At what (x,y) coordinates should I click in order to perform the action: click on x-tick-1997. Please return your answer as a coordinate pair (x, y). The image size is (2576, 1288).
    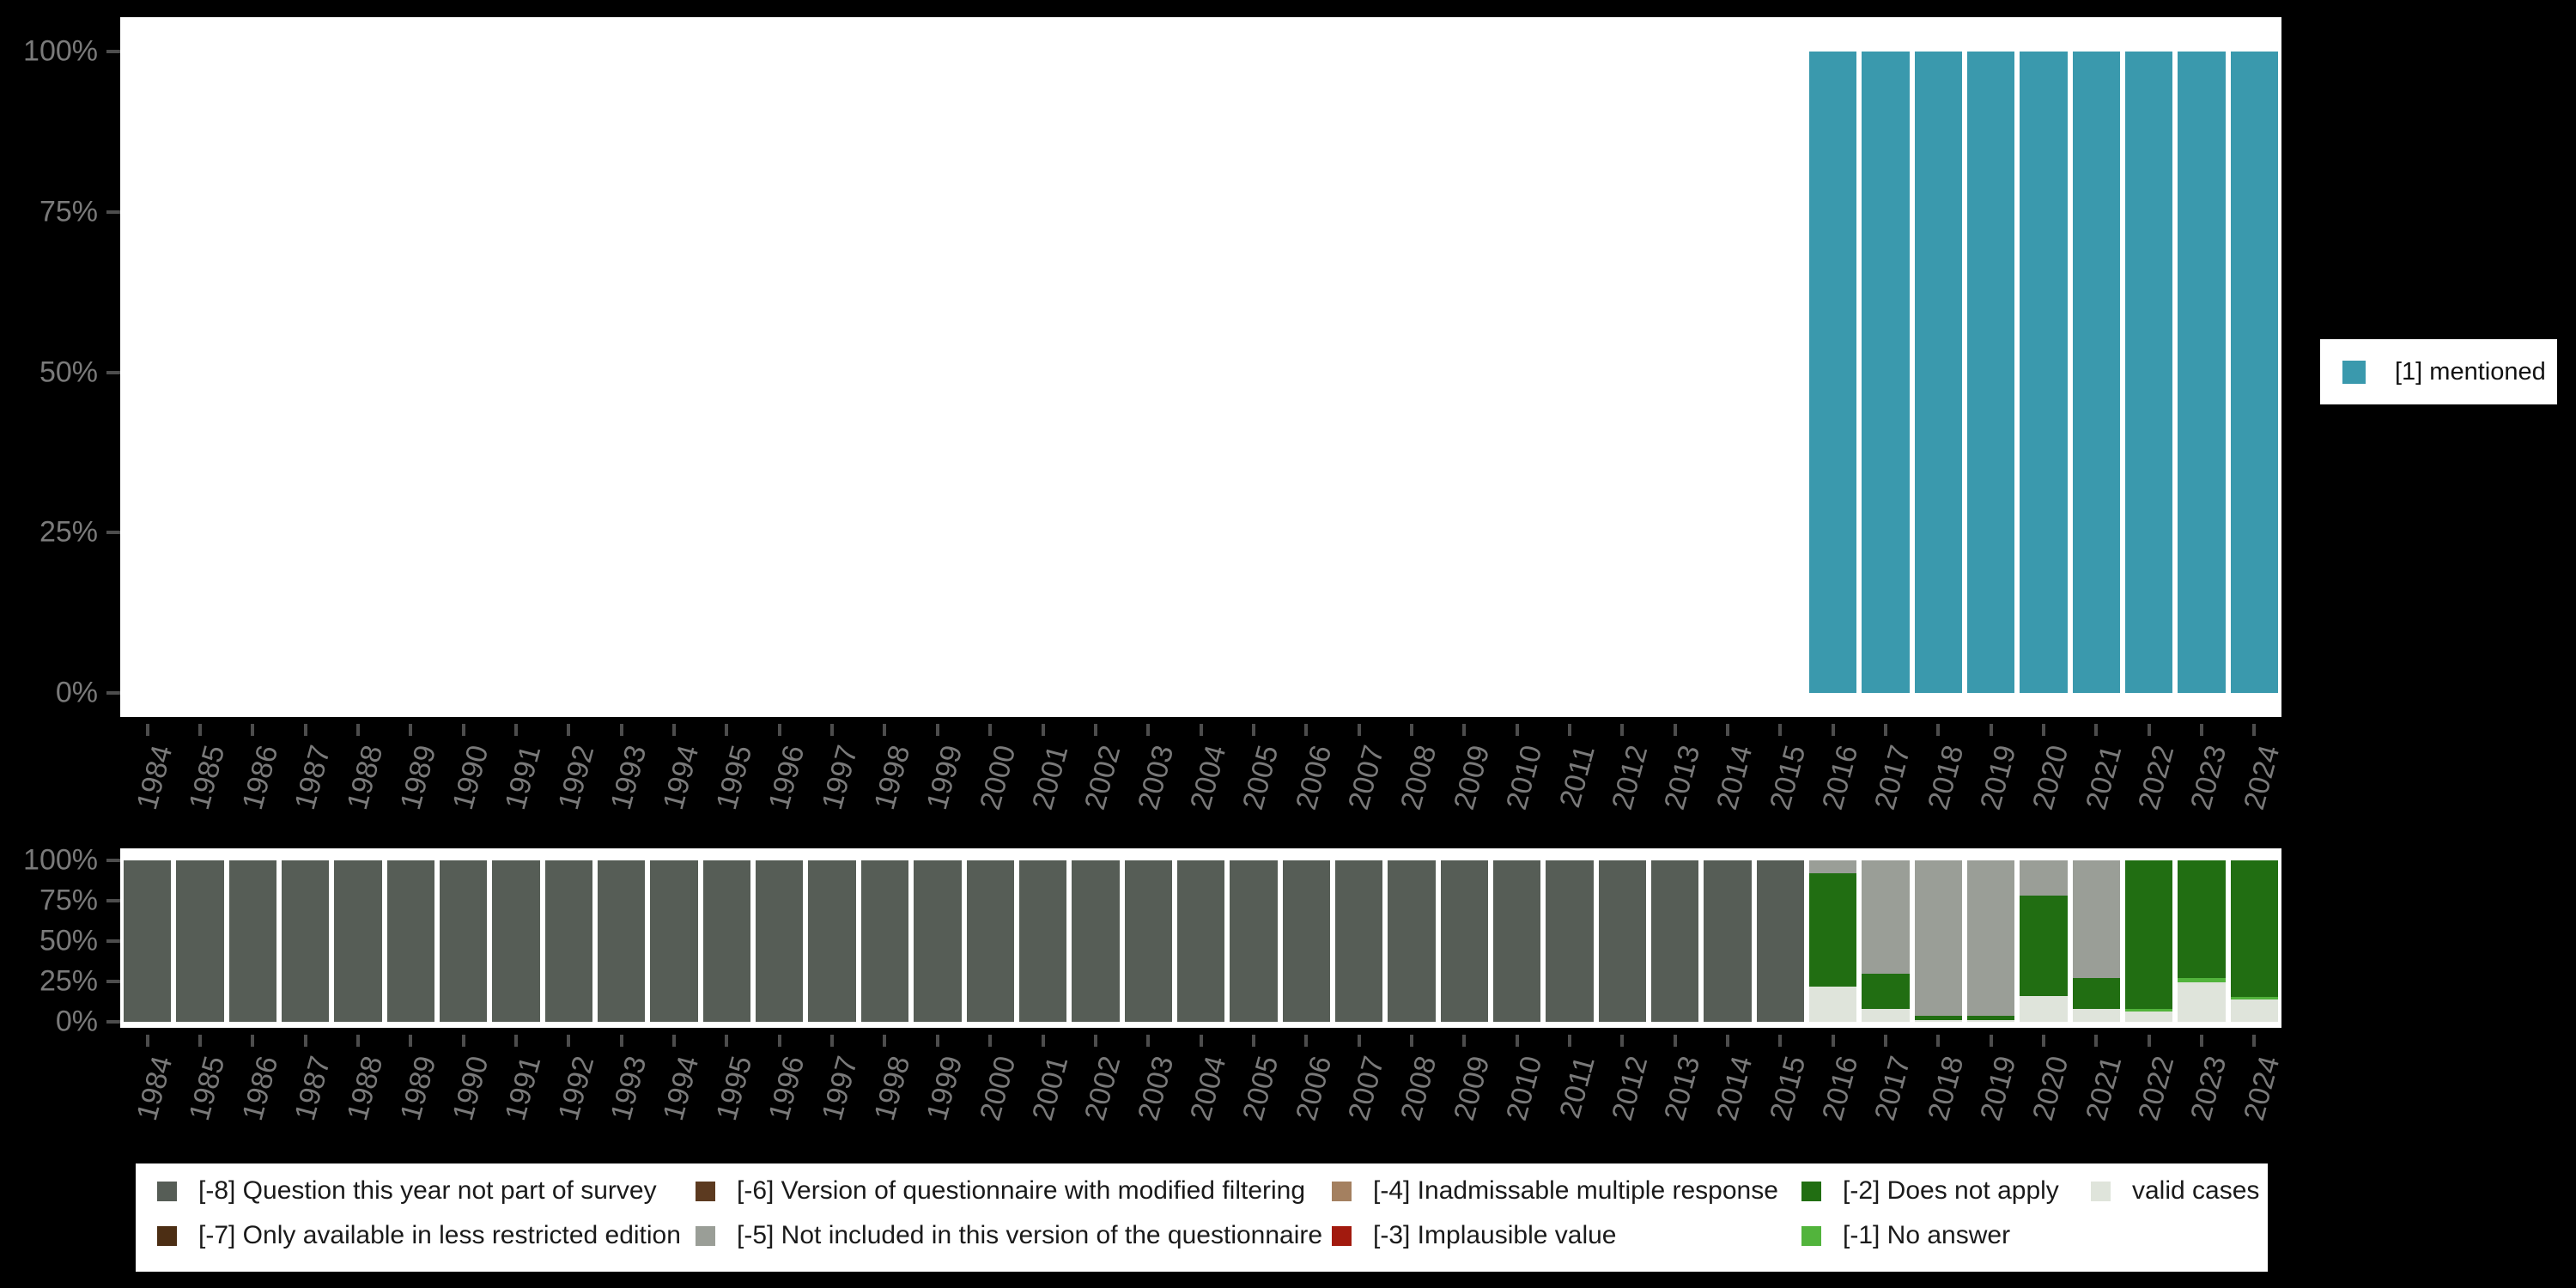
    Looking at the image, I should click on (832, 730).